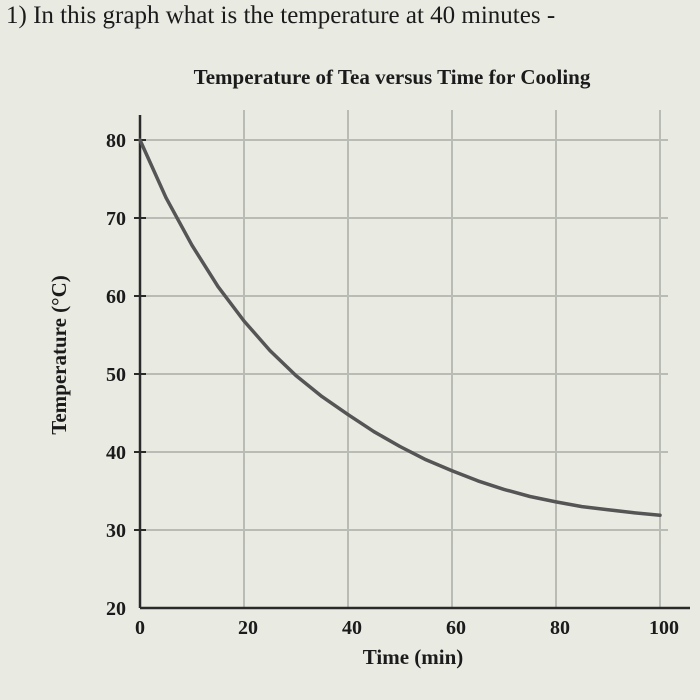 The height and width of the screenshot is (700, 700). What do you see at coordinates (116, 531) in the screenshot?
I see `y-tick-label-30: 30` at bounding box center [116, 531].